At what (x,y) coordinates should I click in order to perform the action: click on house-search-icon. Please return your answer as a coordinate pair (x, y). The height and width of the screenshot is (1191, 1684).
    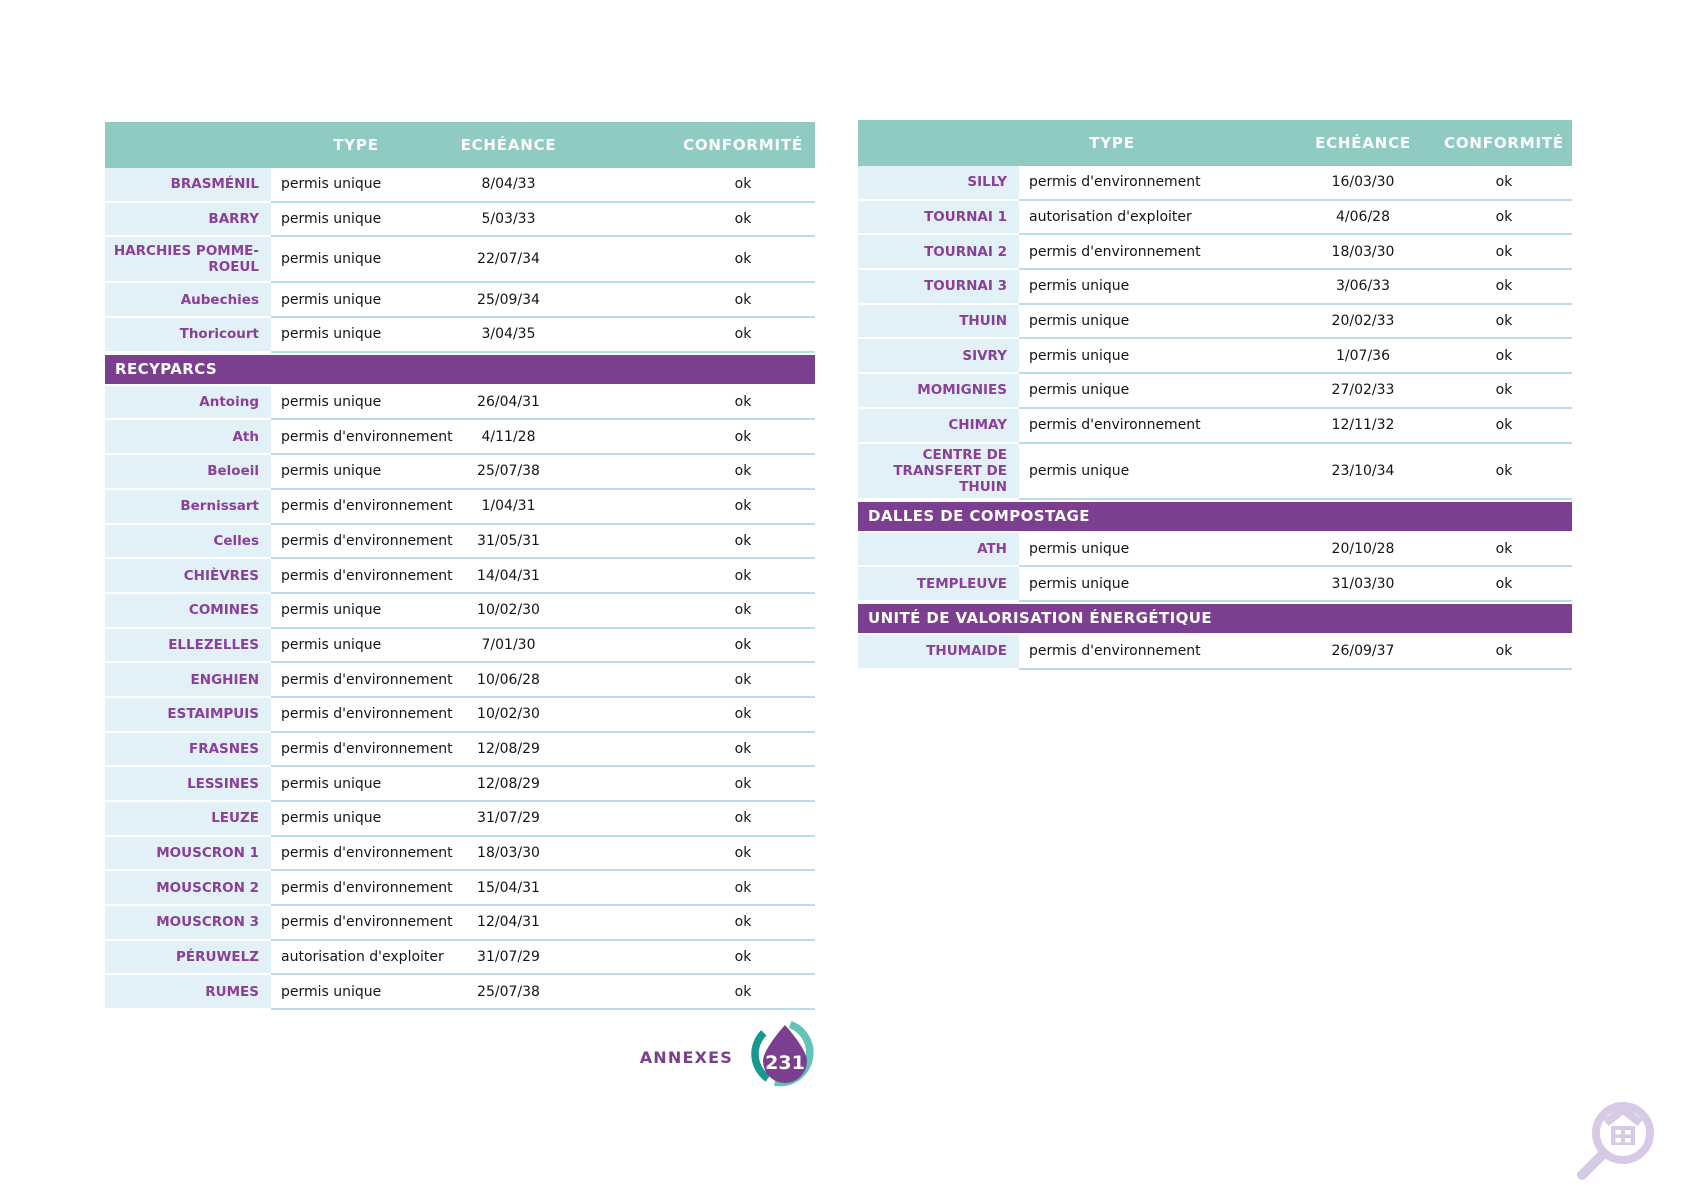
    Looking at the image, I should click on (1620, 1141).